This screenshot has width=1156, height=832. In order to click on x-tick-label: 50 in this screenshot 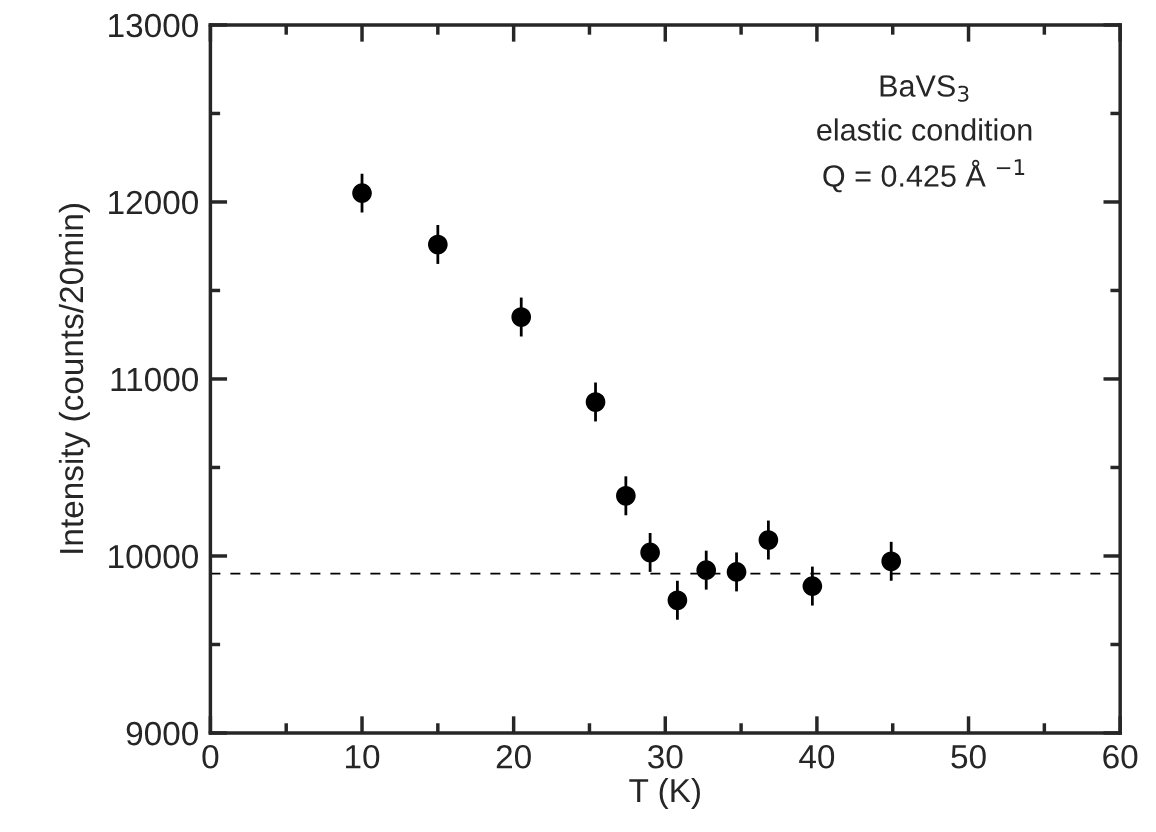, I will do `click(968, 756)`.